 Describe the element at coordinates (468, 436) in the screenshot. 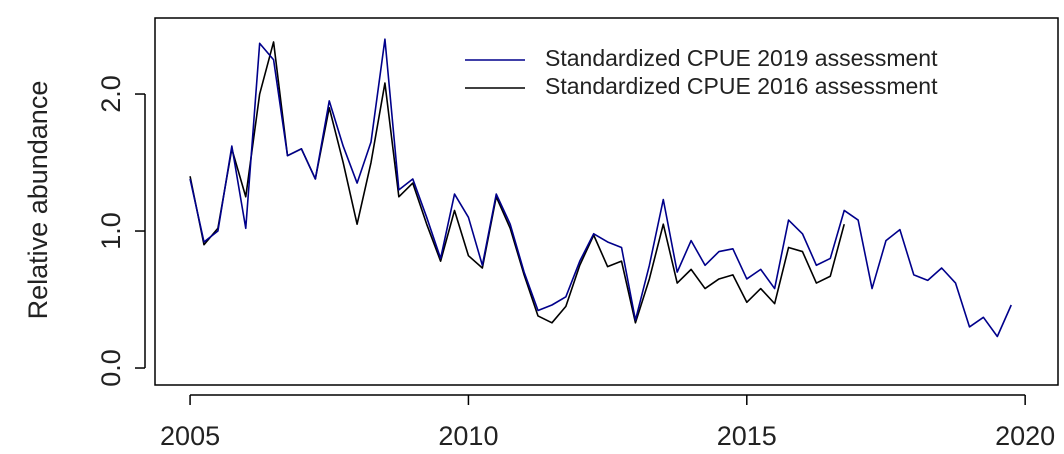

I see `x-tick-label: 2010` at that location.